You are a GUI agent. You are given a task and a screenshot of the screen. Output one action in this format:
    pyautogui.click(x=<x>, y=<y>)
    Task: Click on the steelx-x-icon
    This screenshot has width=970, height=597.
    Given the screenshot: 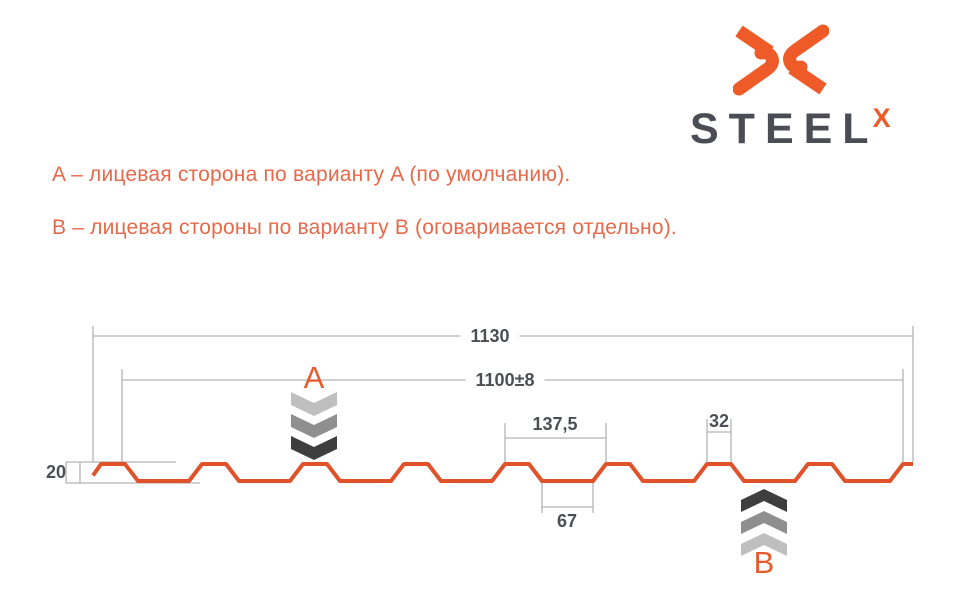 What is the action you would take?
    pyautogui.click(x=781, y=60)
    